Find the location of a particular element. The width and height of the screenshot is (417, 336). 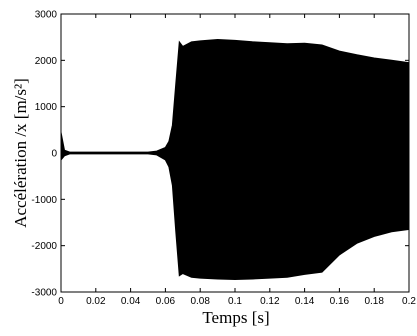

x-tick-label: 0.04 is located at coordinates (131, 301).